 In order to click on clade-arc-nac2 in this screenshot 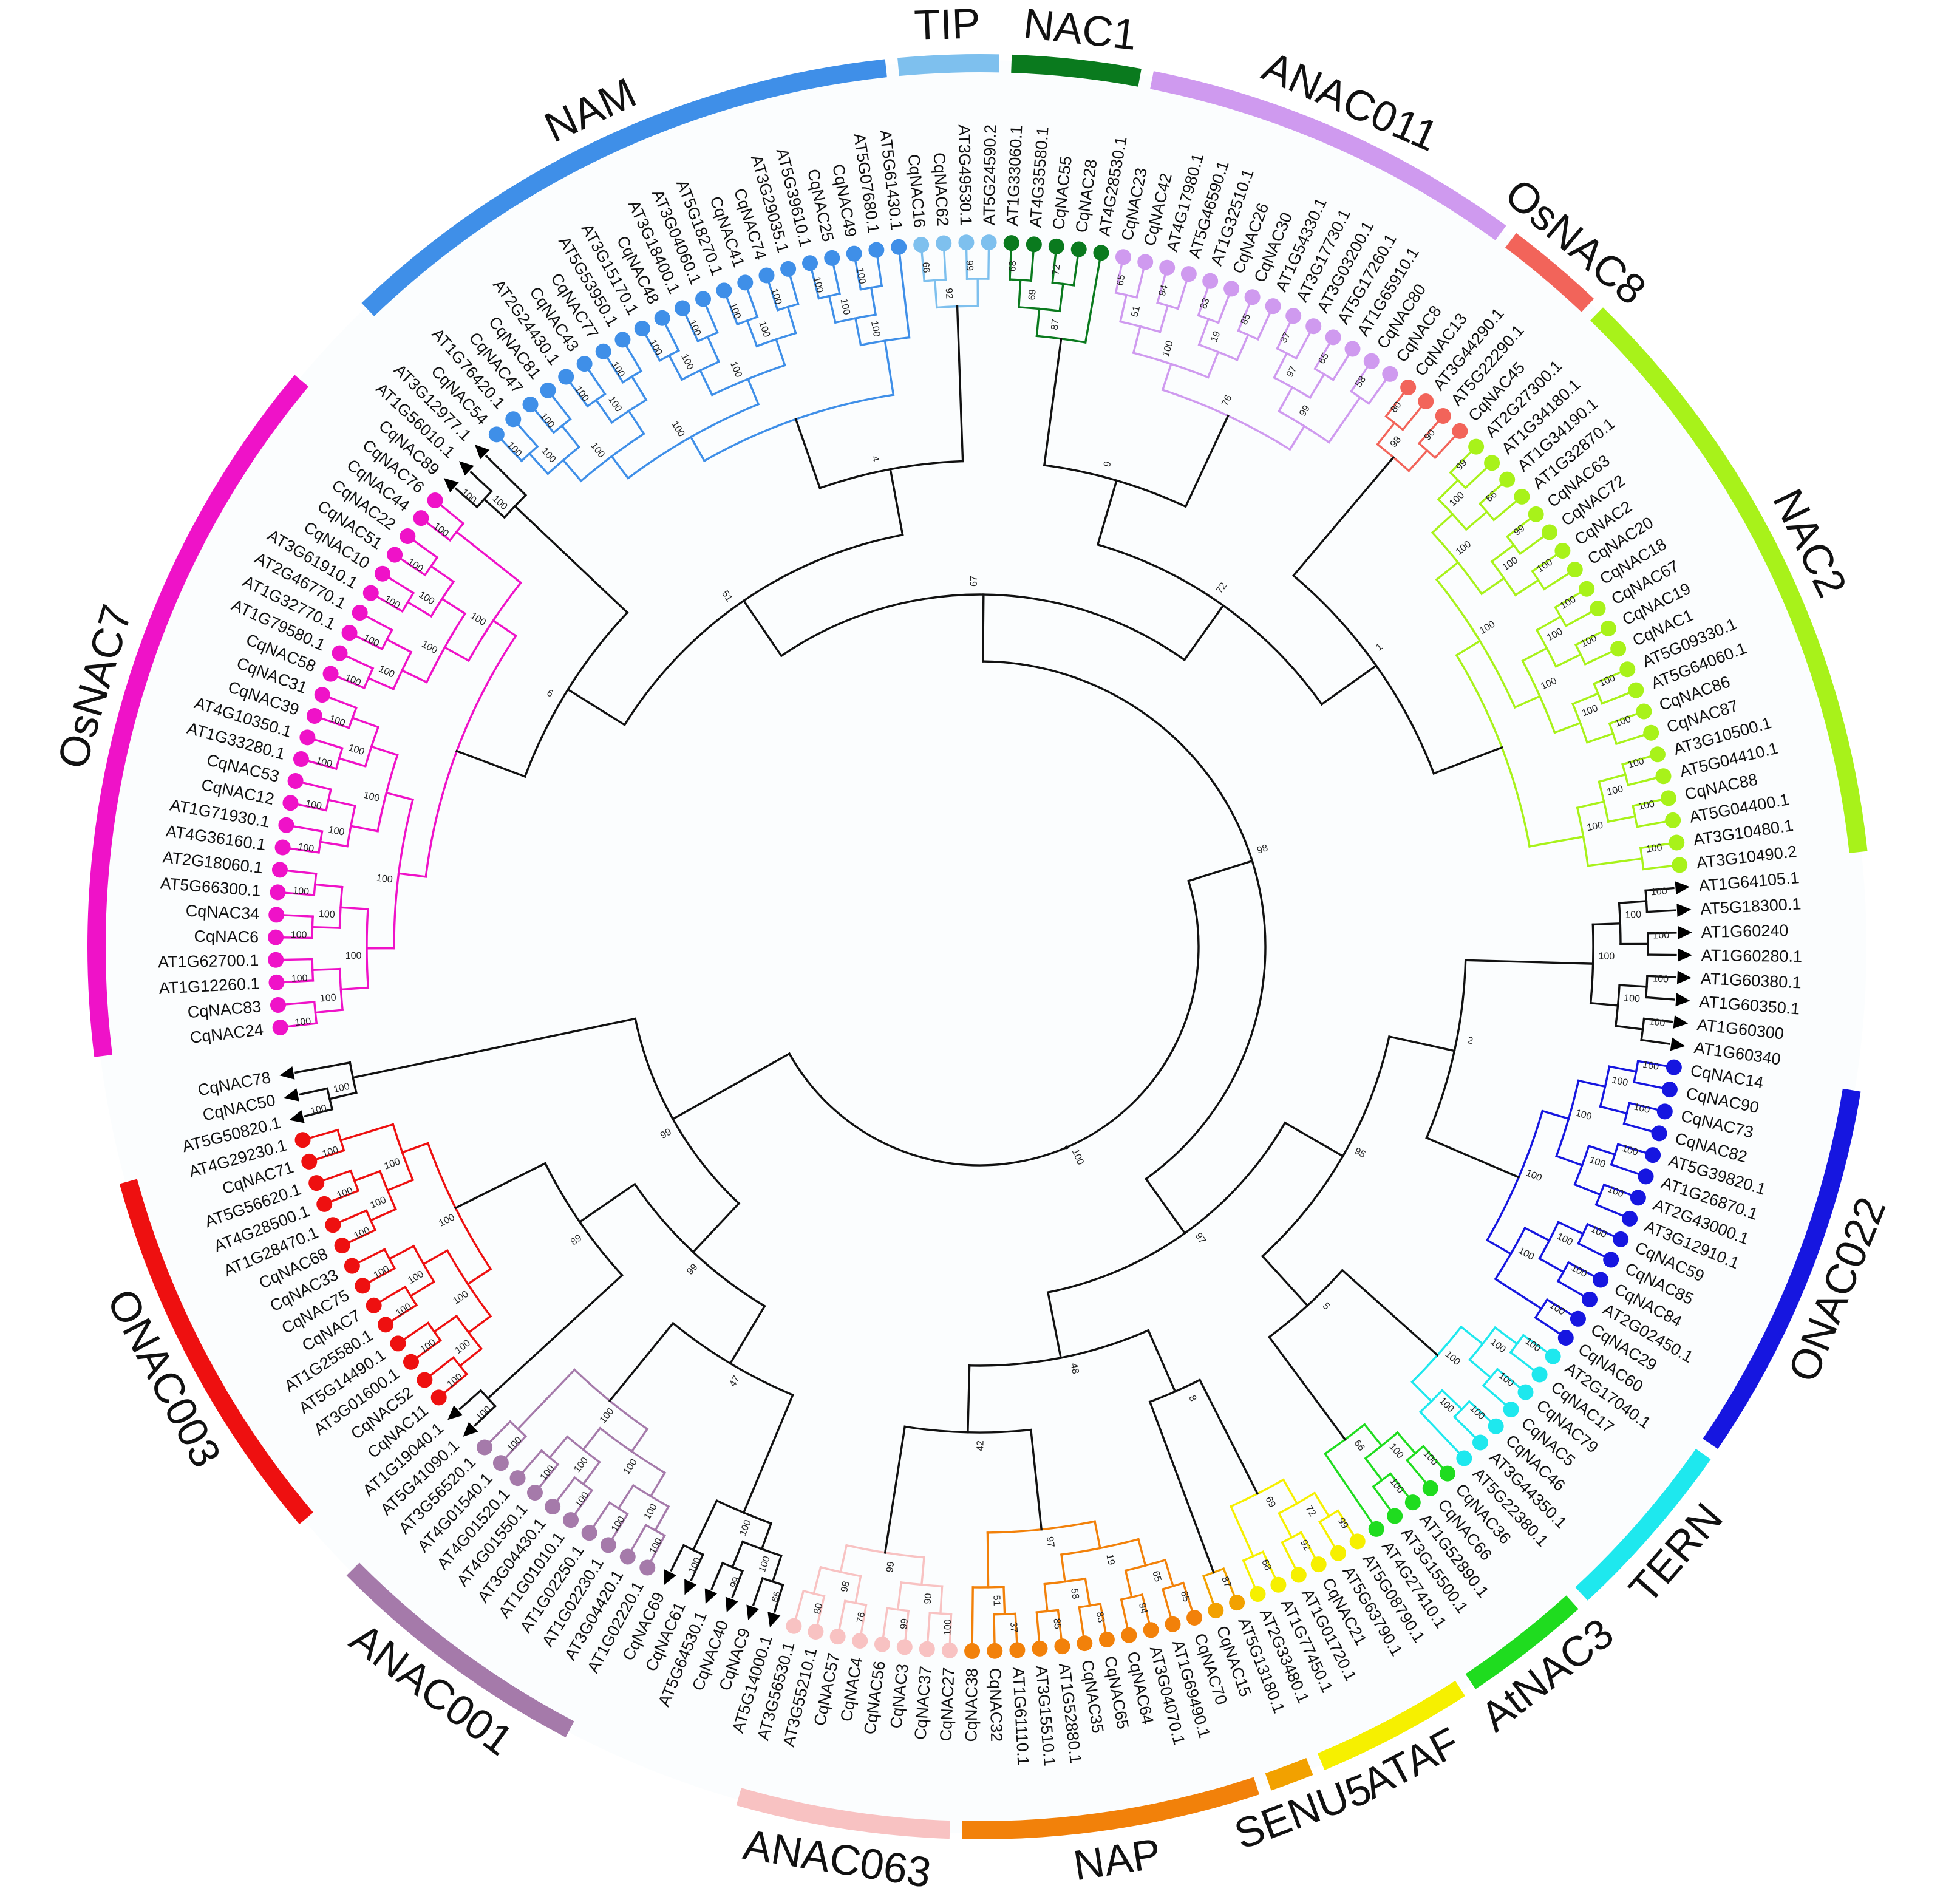, I will do `click(1729, 580)`.